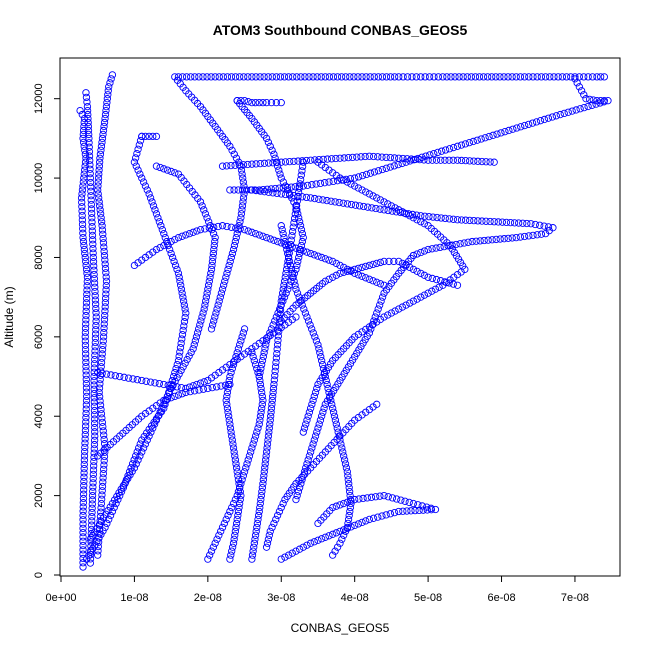  Describe the element at coordinates (39, 178) in the screenshot. I see `y-tick-label: 10000` at that location.